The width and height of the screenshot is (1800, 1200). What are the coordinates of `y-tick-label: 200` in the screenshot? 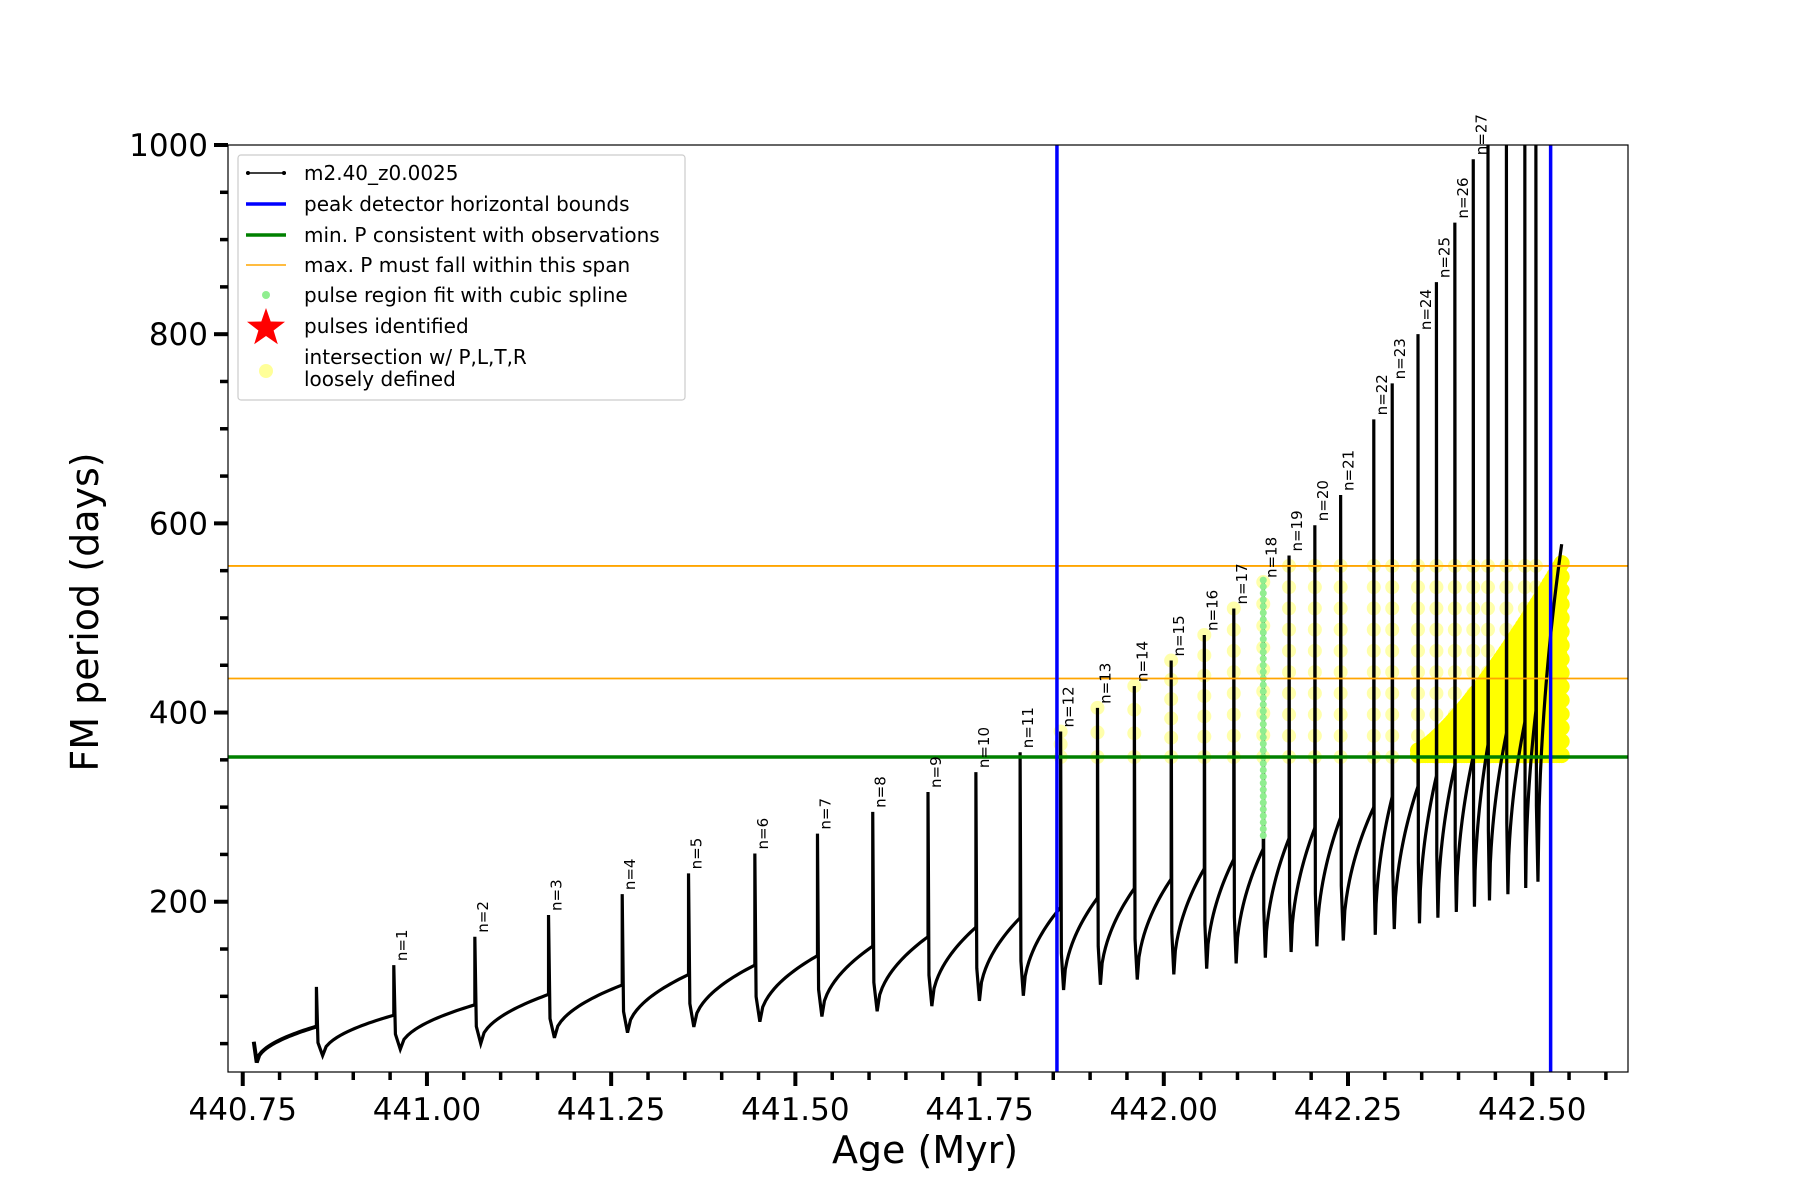 It's located at (178, 903).